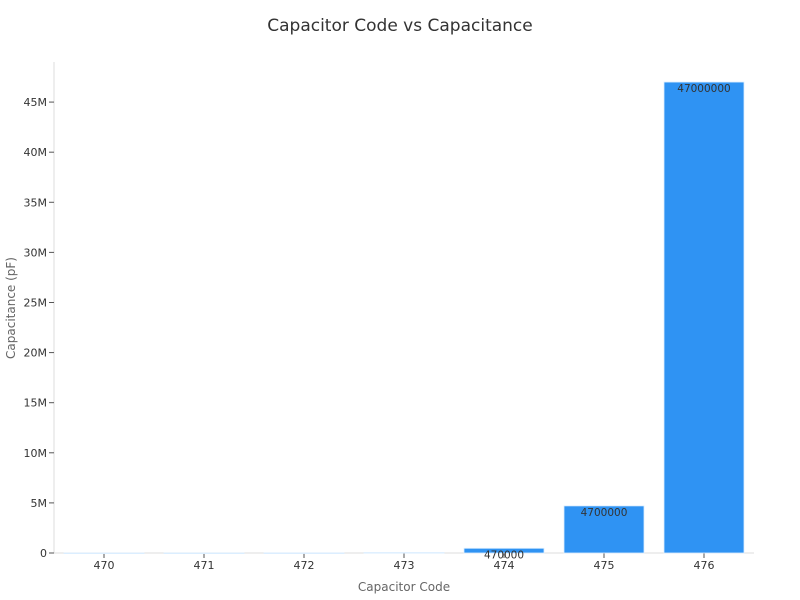 Image resolution: width=800 pixels, height=600 pixels. Describe the element at coordinates (504, 565) in the screenshot. I see `x-tick-label: 474` at that location.